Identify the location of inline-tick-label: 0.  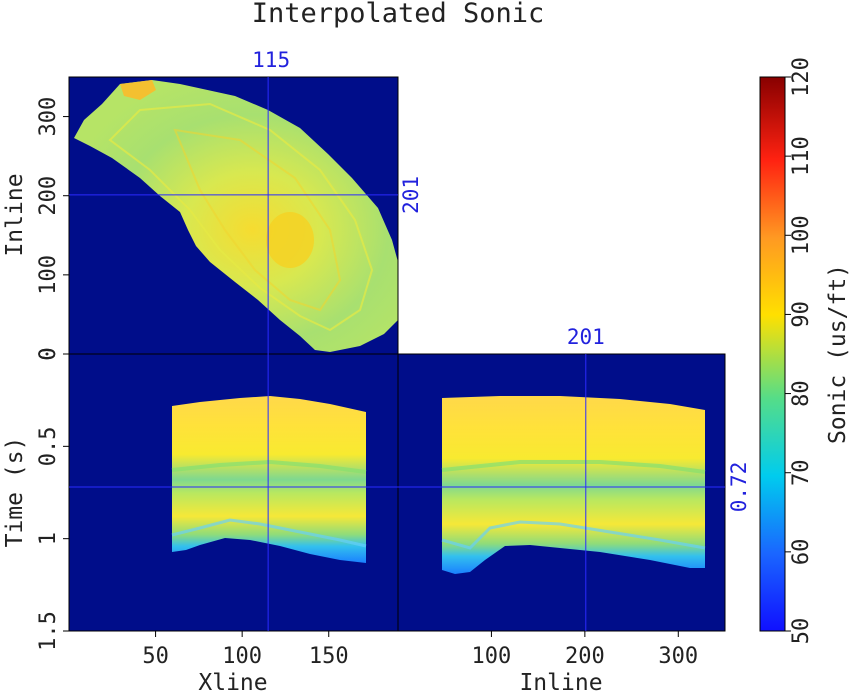
(48, 353).